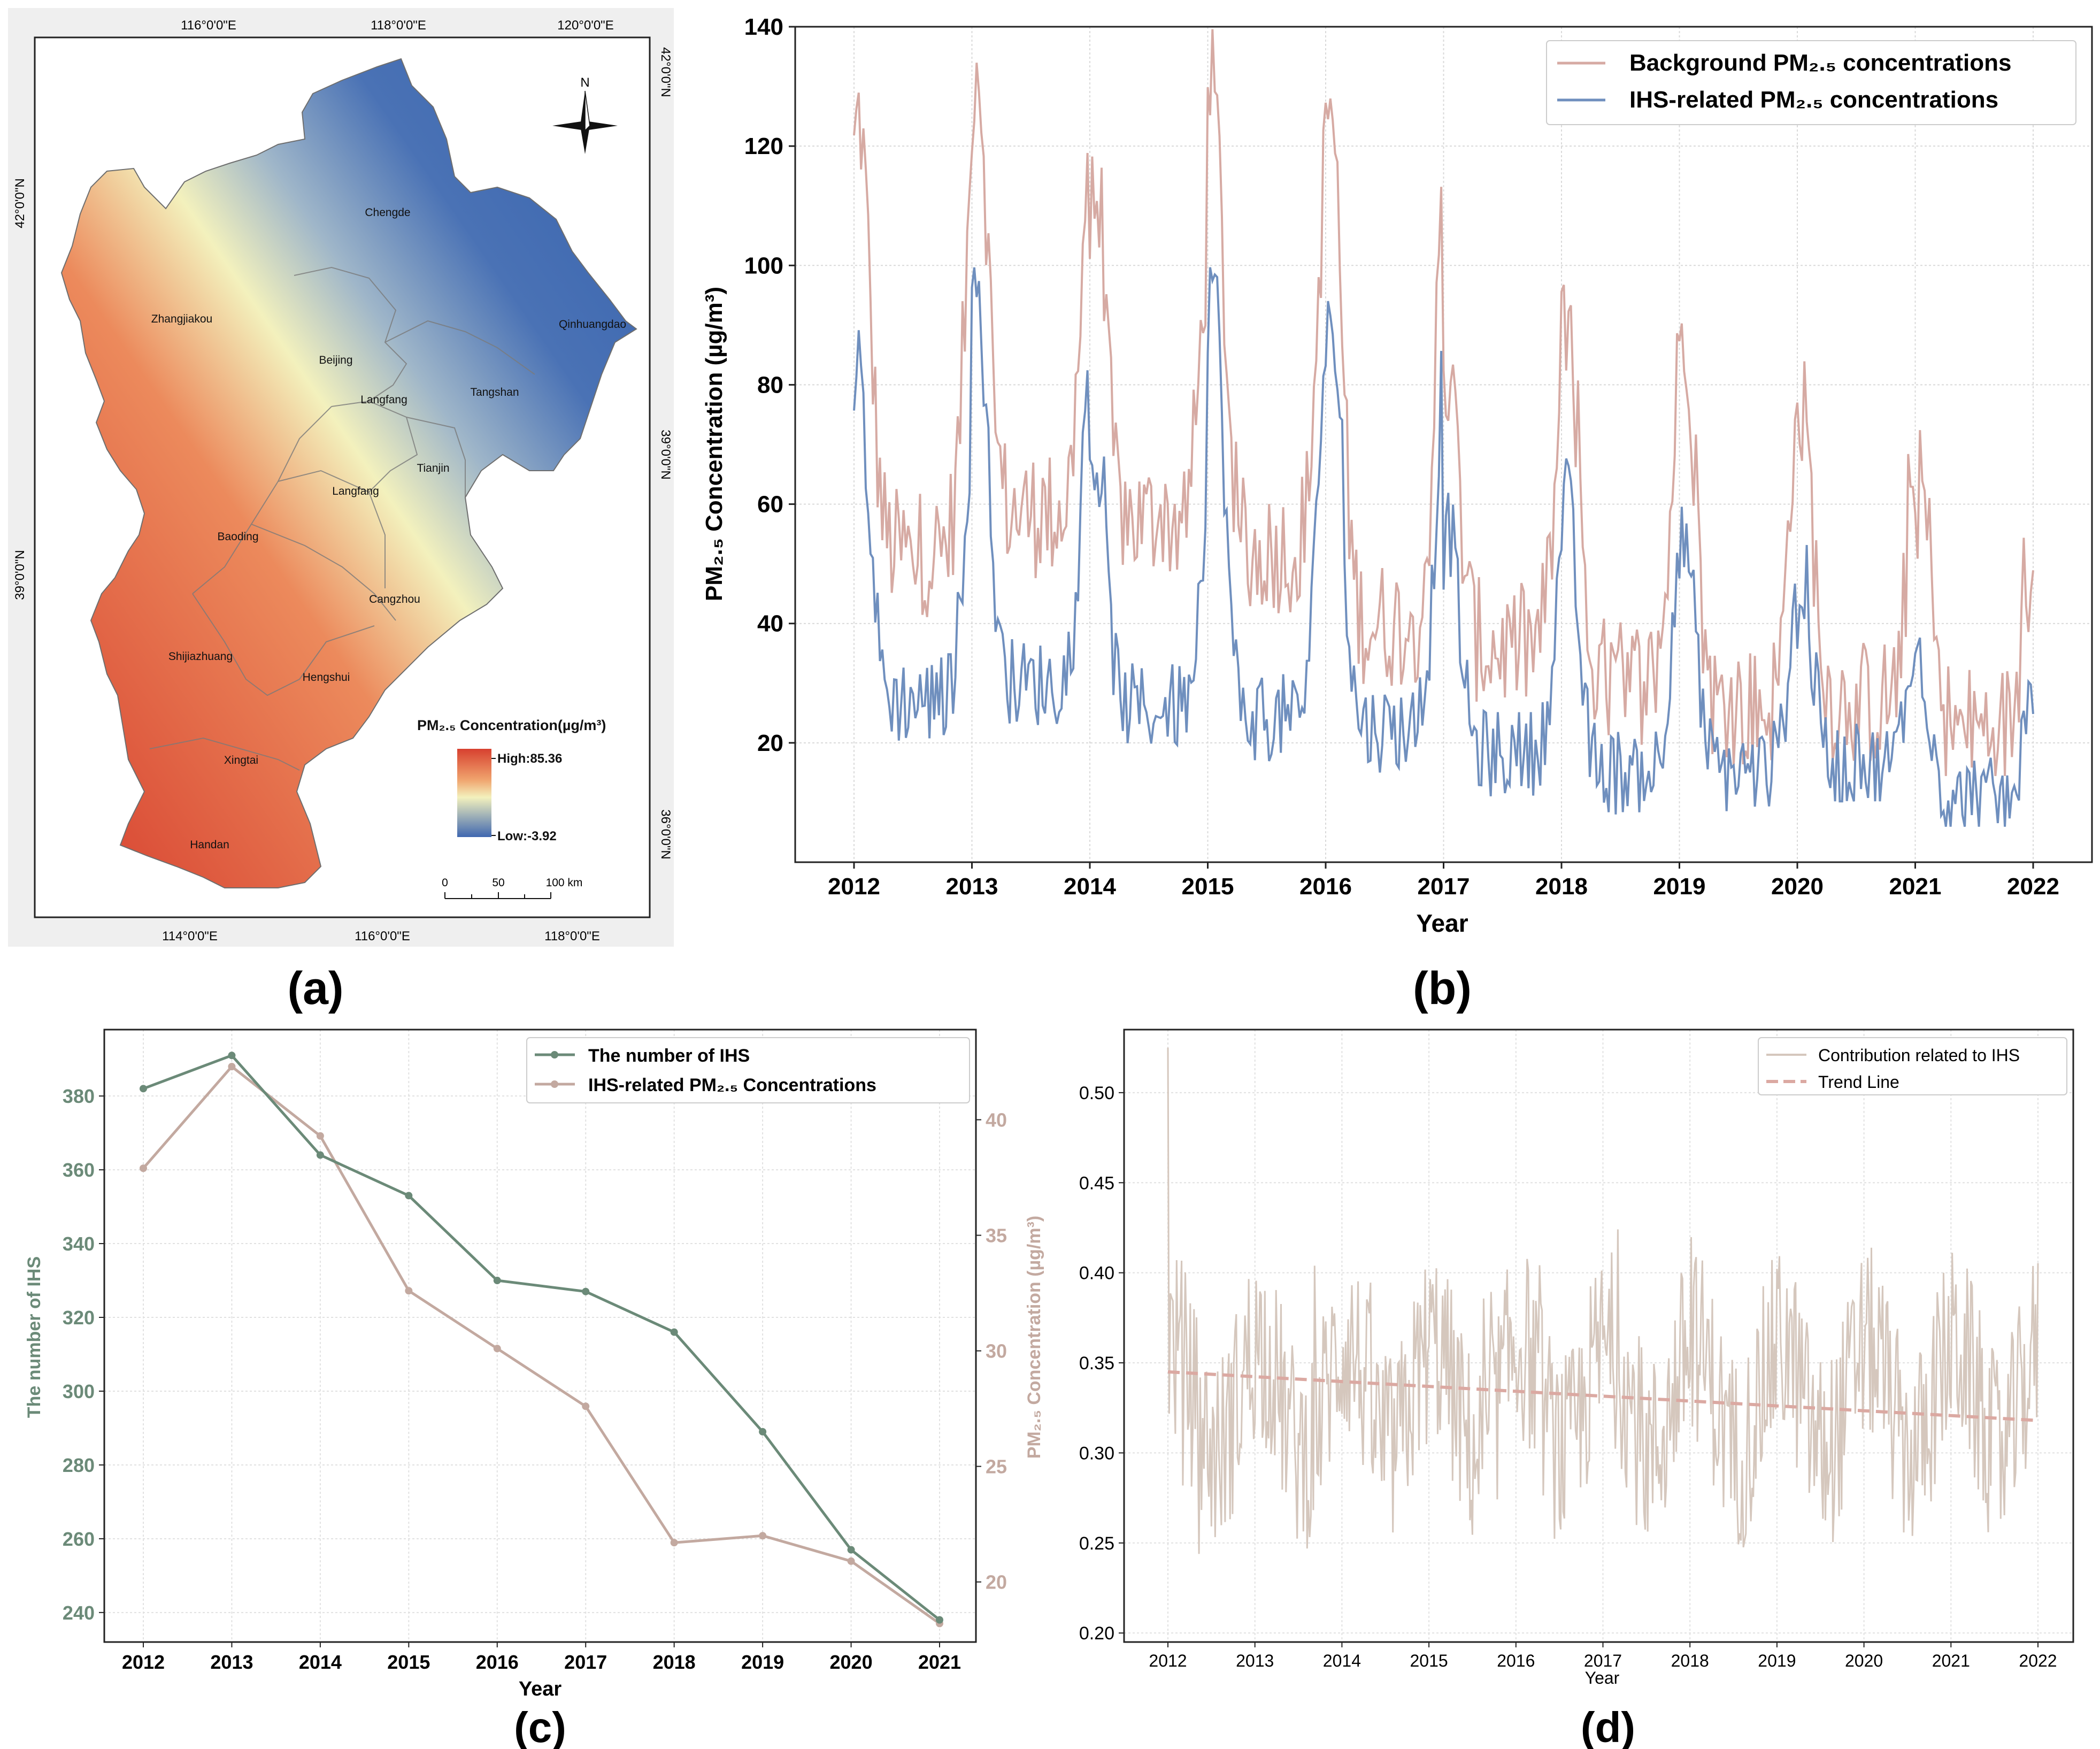 Image resolution: width=2100 pixels, height=1749 pixels. What do you see at coordinates (585, 25) in the screenshot?
I see `map-top-lon-tick: 120°0'0"E` at bounding box center [585, 25].